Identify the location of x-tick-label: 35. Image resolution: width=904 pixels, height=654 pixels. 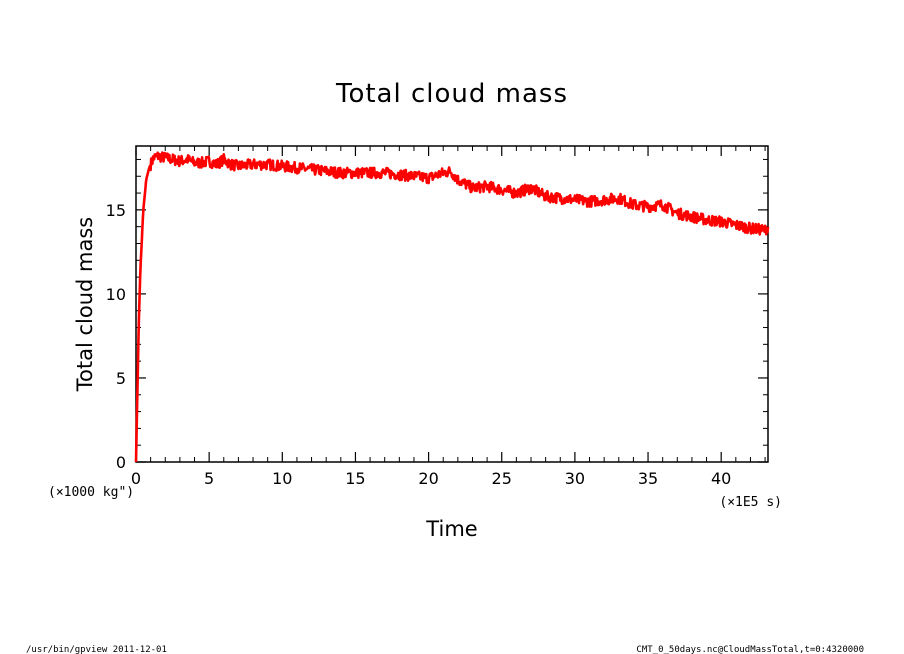
(648, 478).